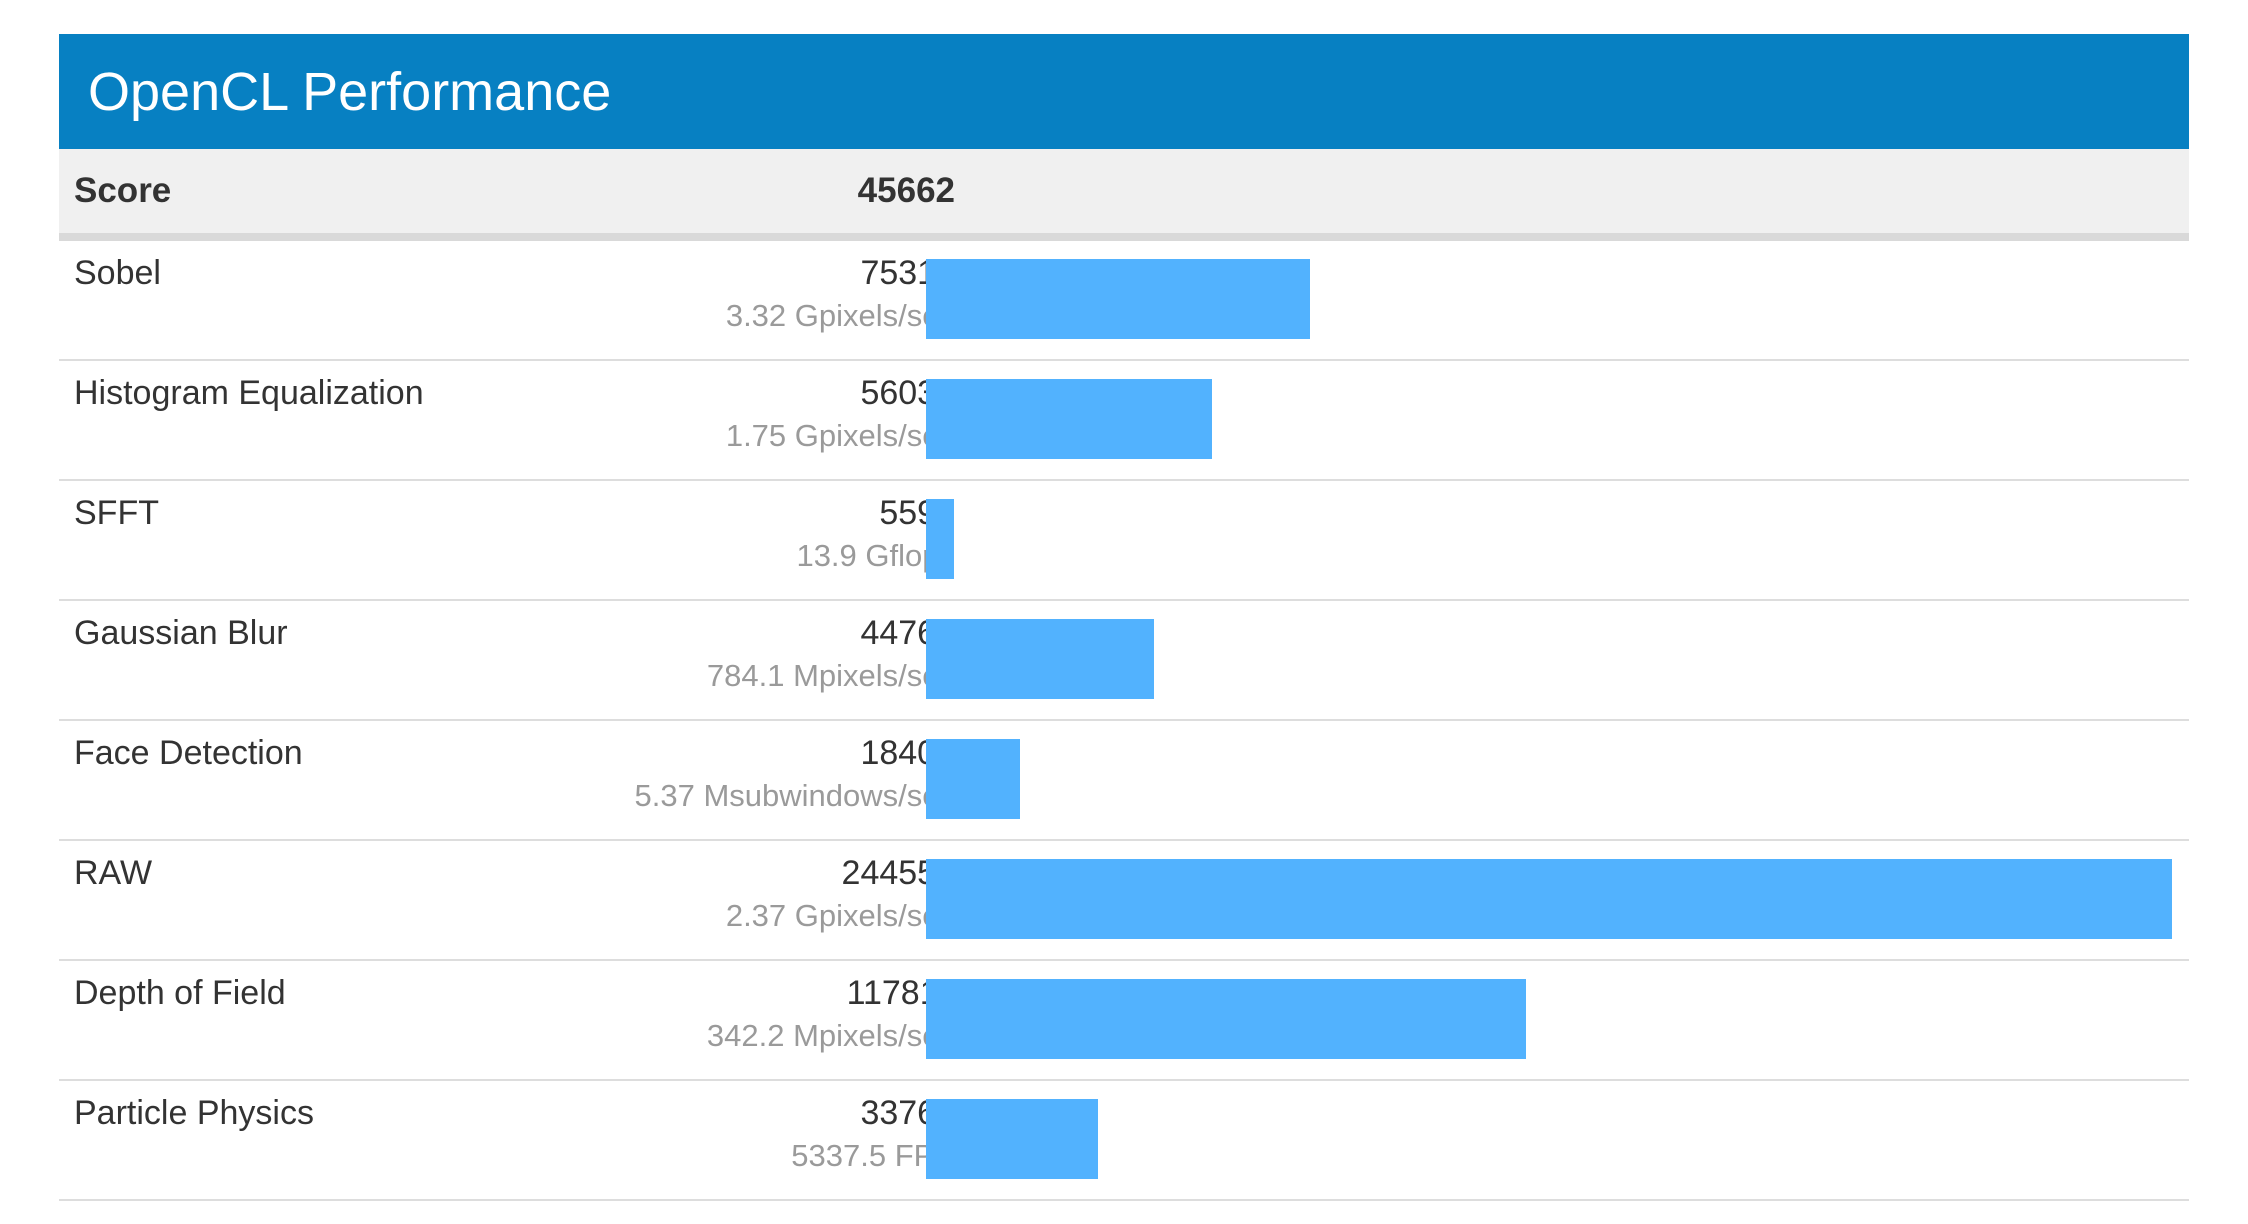 This screenshot has height=1224, width=2248. What do you see at coordinates (188, 753) in the screenshot?
I see `benchmark-name: Face Detection` at bounding box center [188, 753].